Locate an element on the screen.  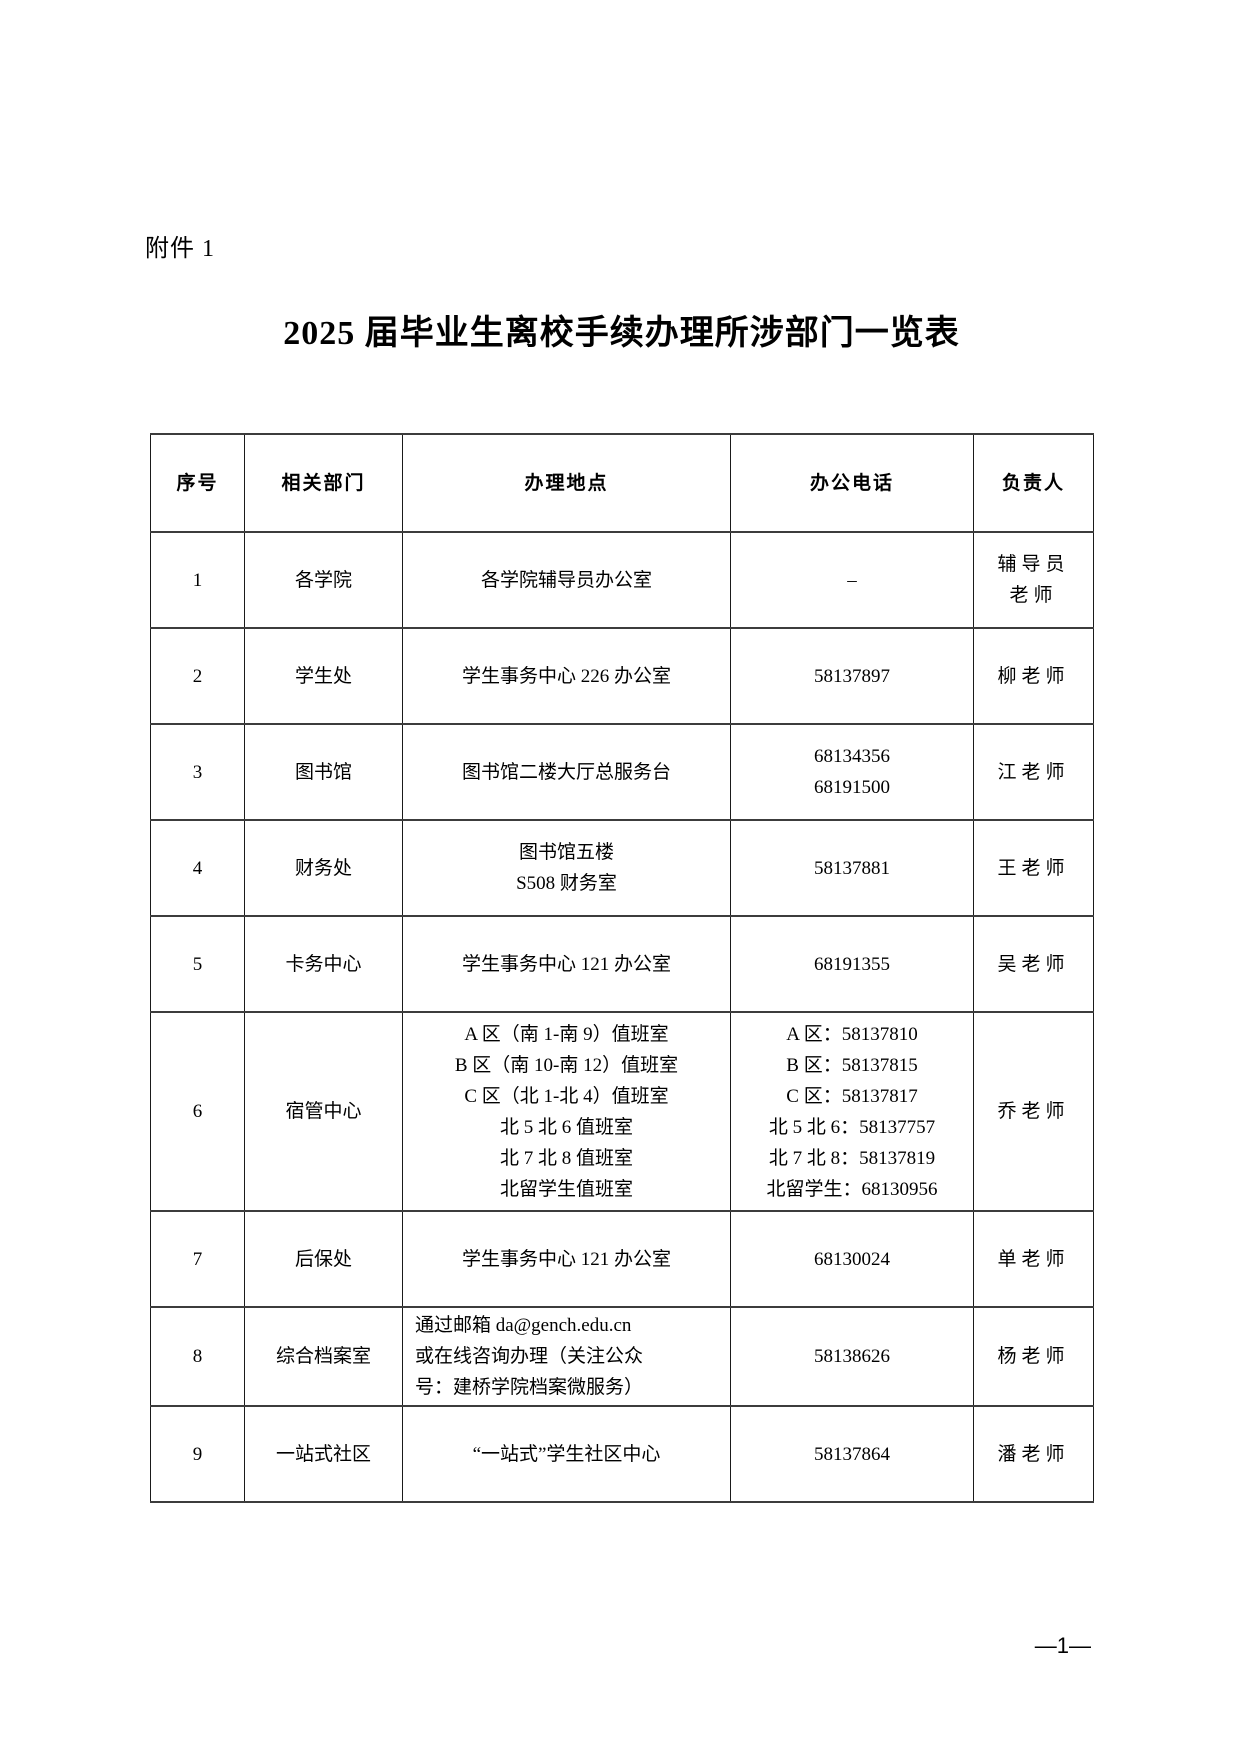
cell-no: 8 is located at coordinates (197, 1356).